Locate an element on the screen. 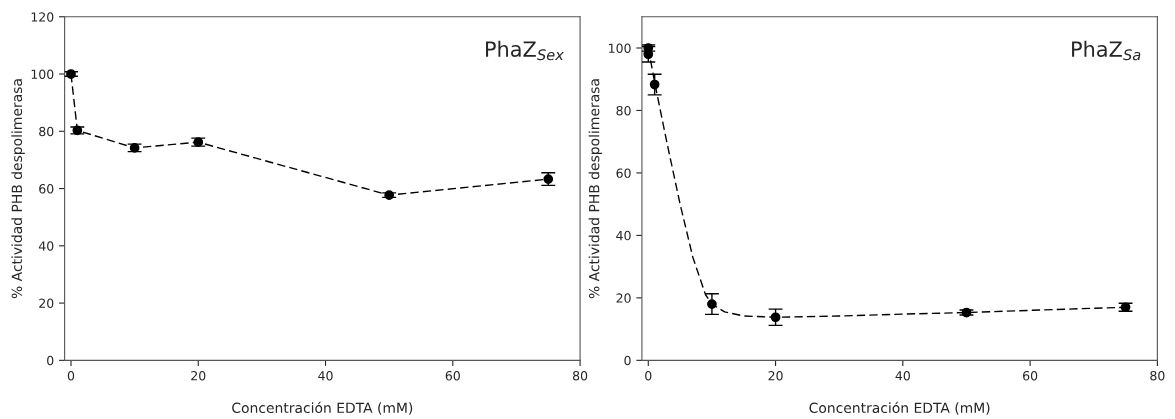  annotation: PhaZ$_{Sa}$ is located at coordinates (1106, 50).